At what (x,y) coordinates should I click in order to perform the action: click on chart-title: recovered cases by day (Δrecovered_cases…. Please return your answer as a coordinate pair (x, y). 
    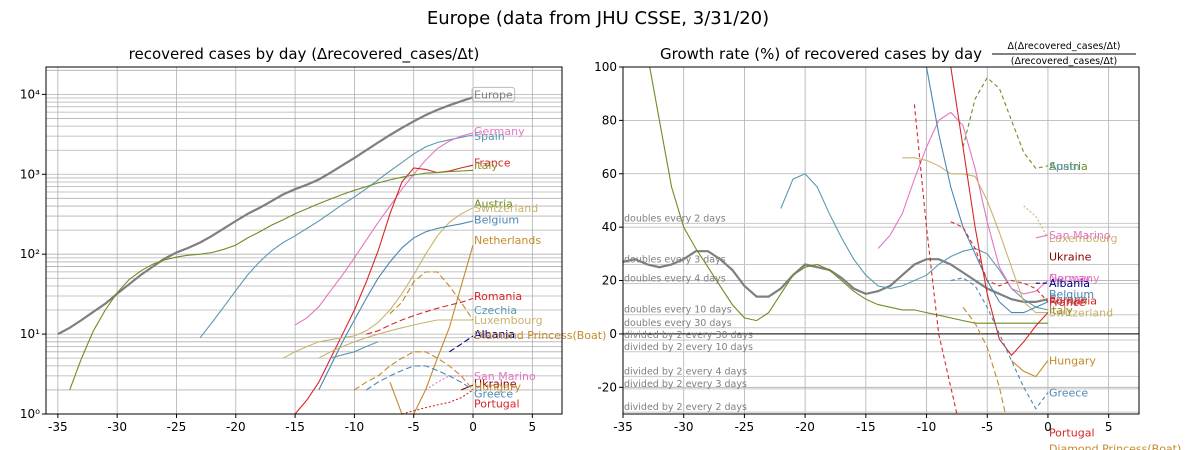
    Looking at the image, I should click on (304, 54).